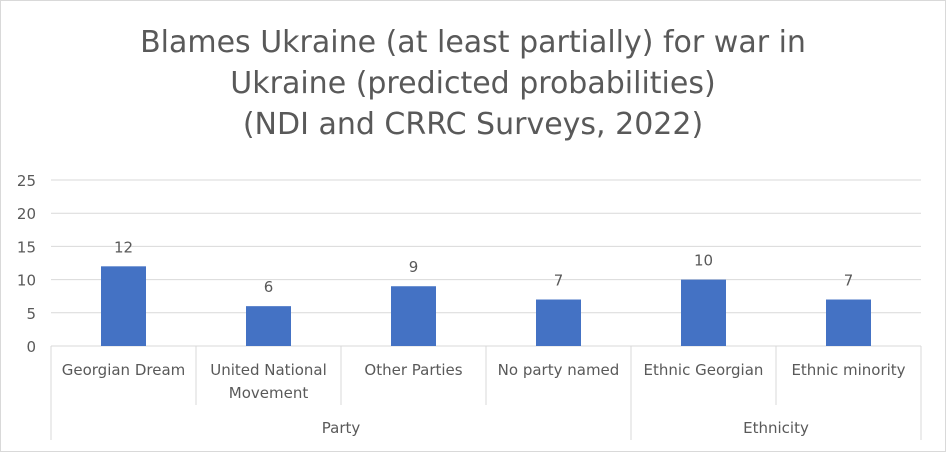 This screenshot has height=452, width=946. I want to click on x-category-label: No party named, so click(559, 370).